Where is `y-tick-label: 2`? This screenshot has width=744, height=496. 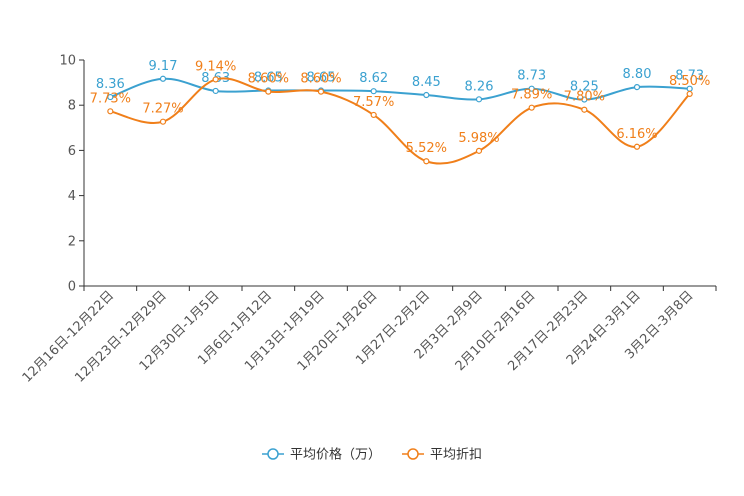
y-tick-label: 2 is located at coordinates (72, 241).